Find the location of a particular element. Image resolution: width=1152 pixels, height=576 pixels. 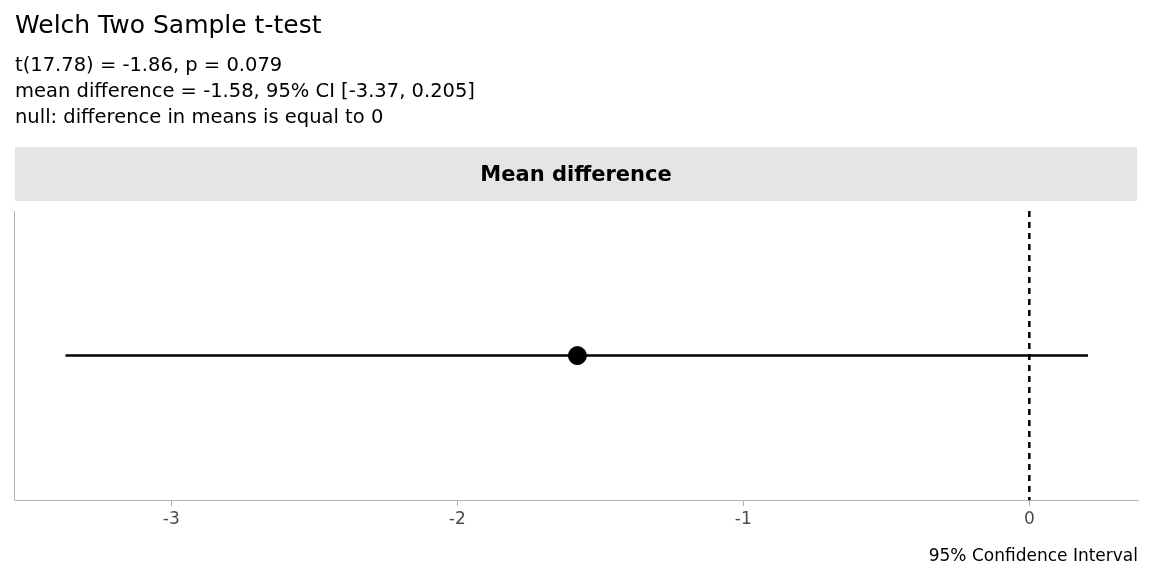

x-axis-title: 95% Confidence Interval is located at coordinates (1033, 555).